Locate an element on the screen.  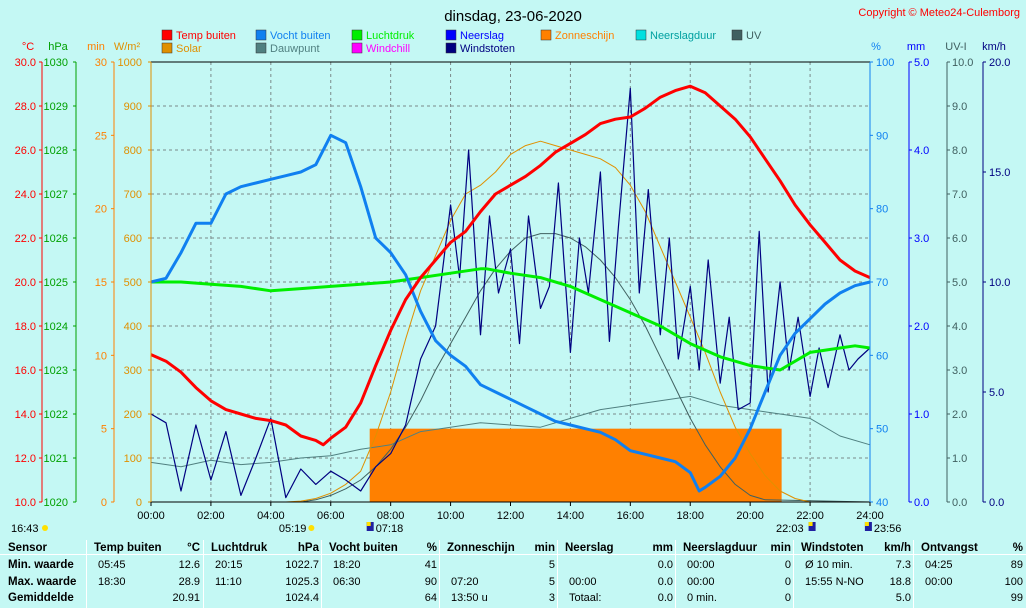
temp-axis-tick-label: 18.0 is located at coordinates (25, 327).